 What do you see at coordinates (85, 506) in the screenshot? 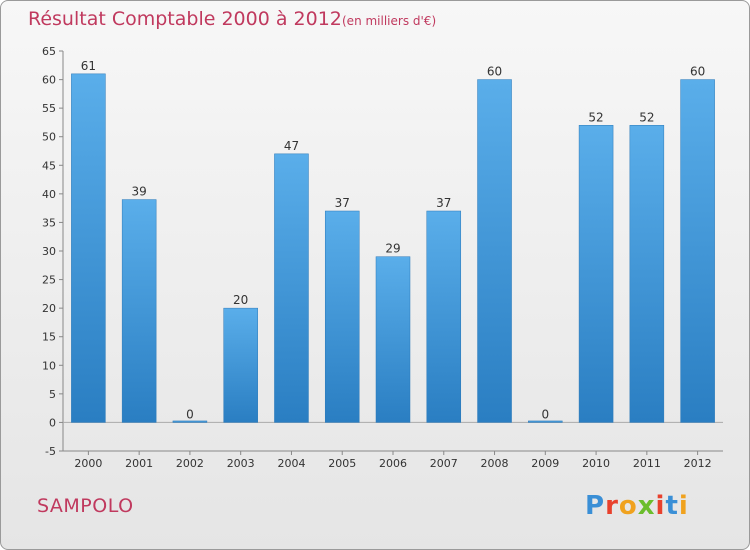
I see `location-name: SAMPOLO` at bounding box center [85, 506].